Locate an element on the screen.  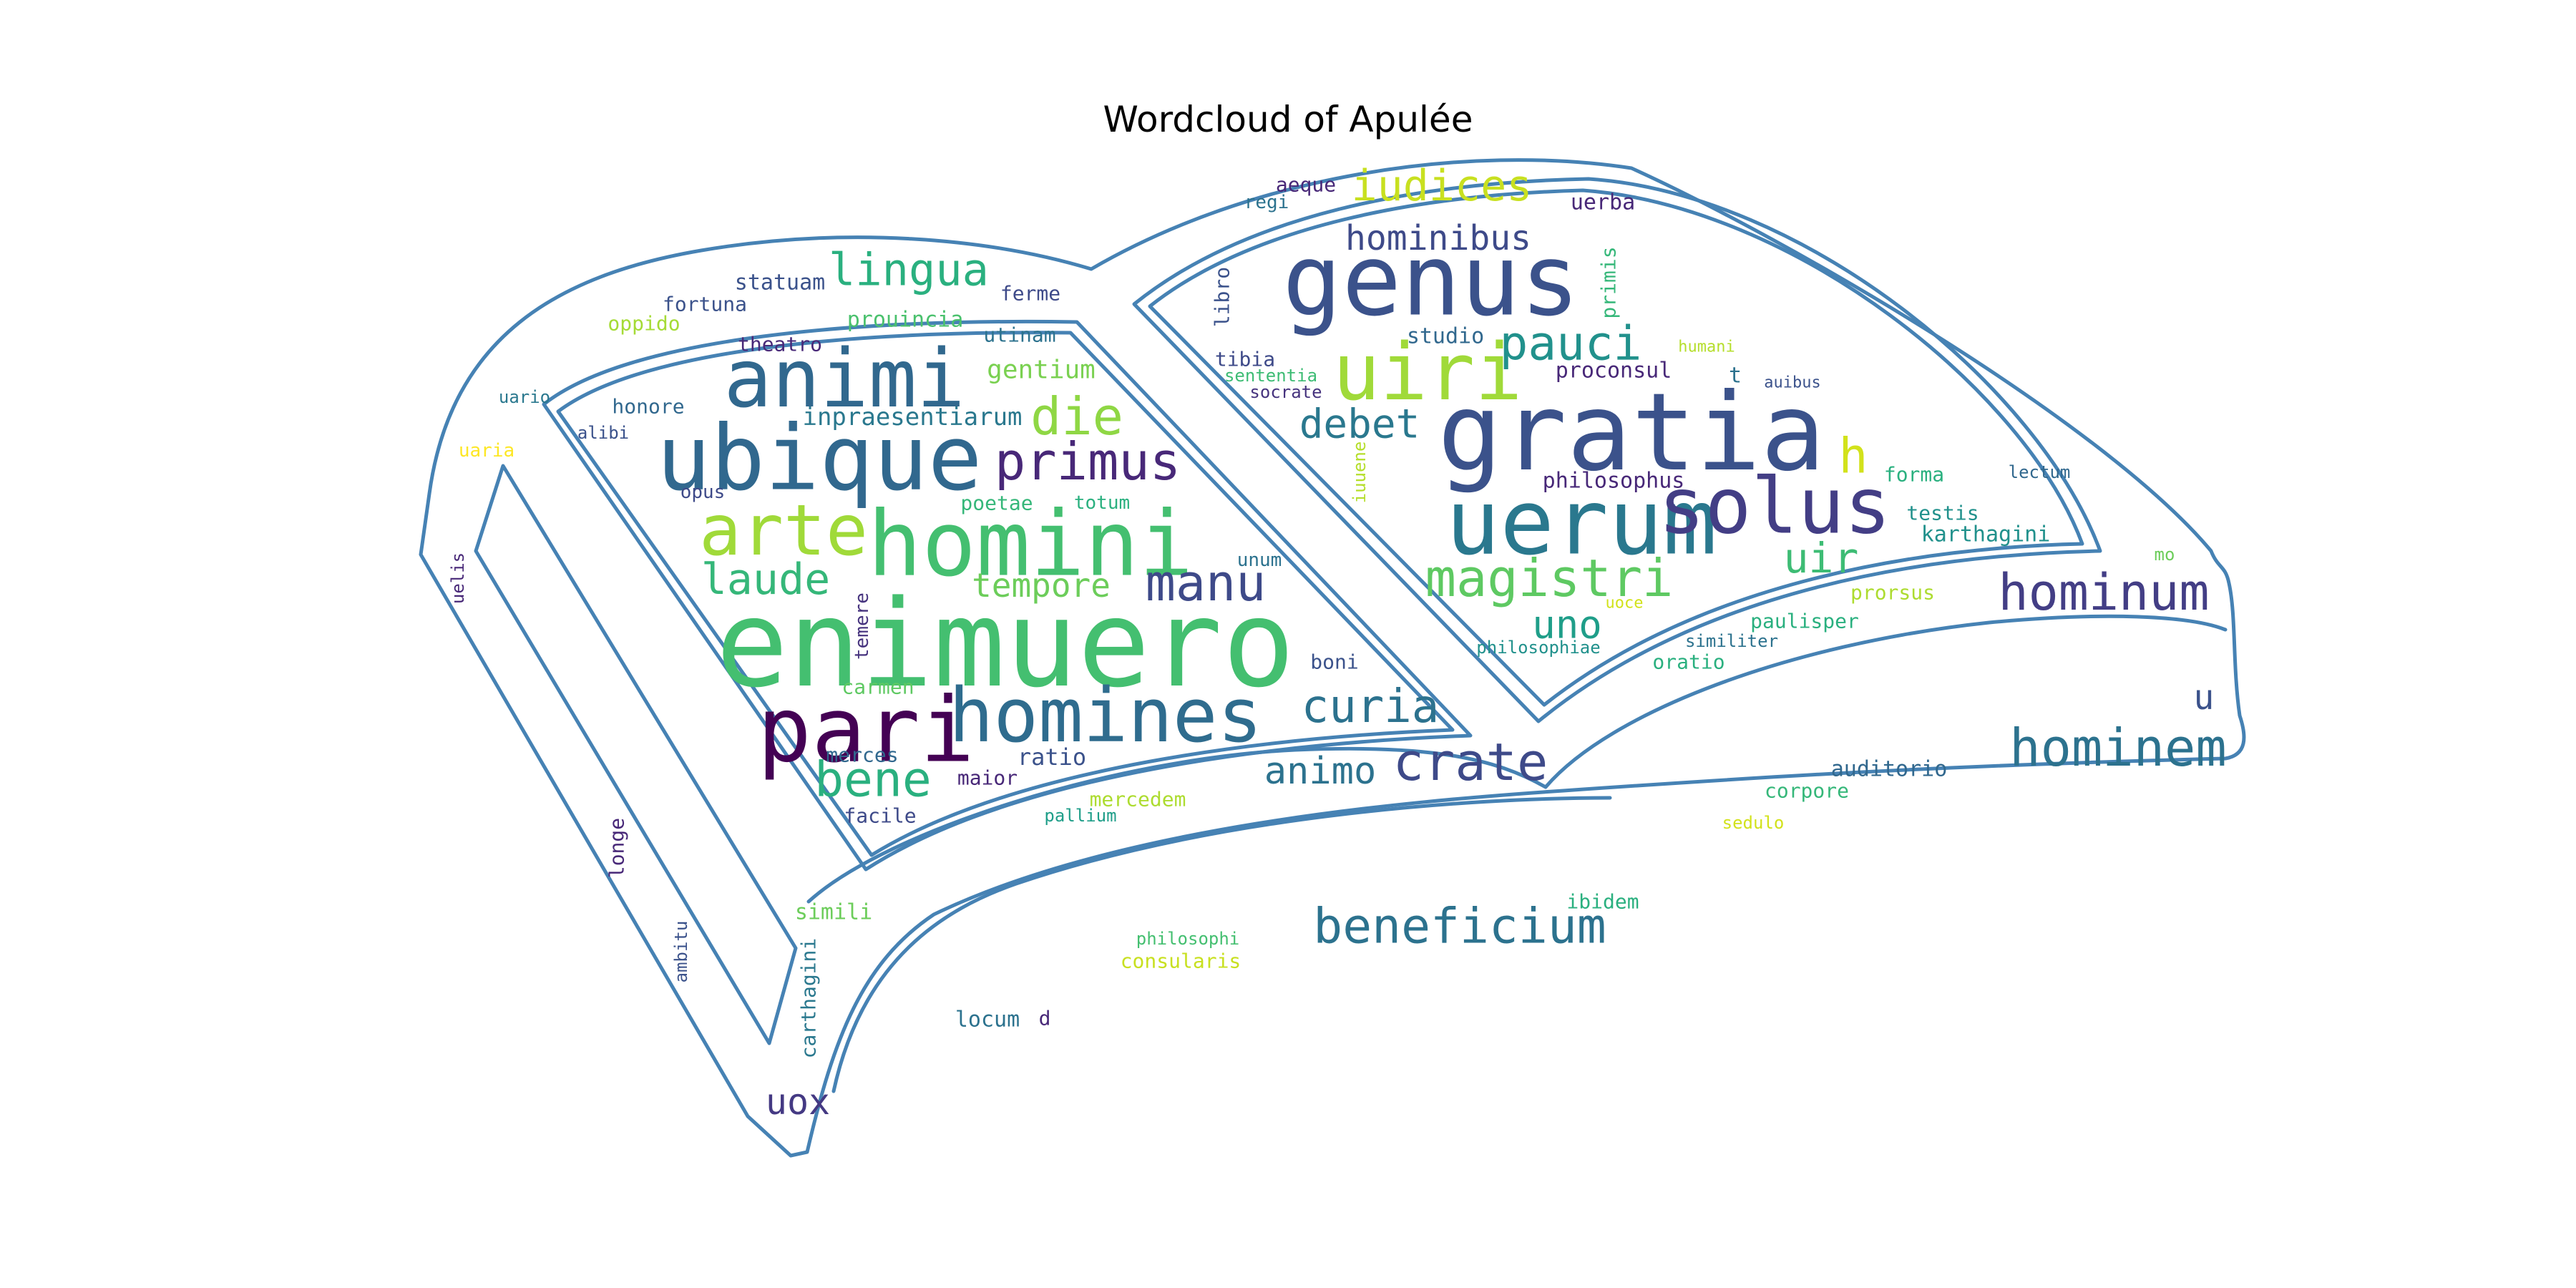
book-left-page-inner is located at coordinates (1005, 594).